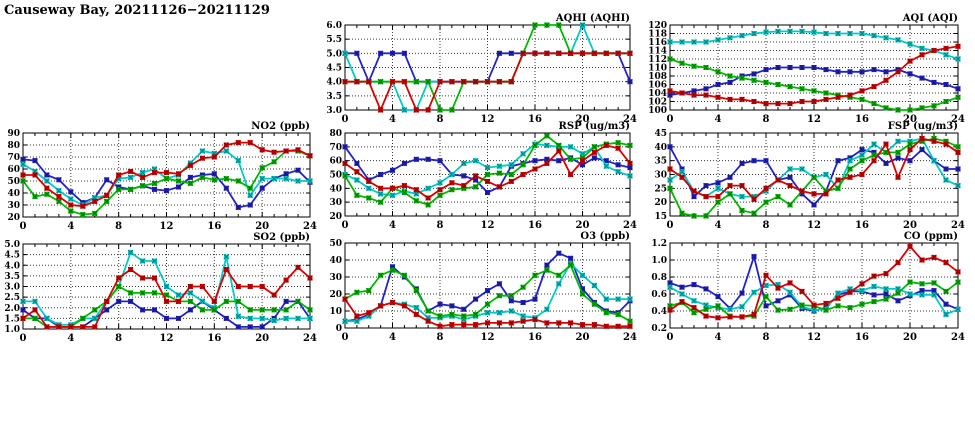  What do you see at coordinates (583, 337) in the screenshot?
I see `x-tick-label: 20` at bounding box center [583, 337].